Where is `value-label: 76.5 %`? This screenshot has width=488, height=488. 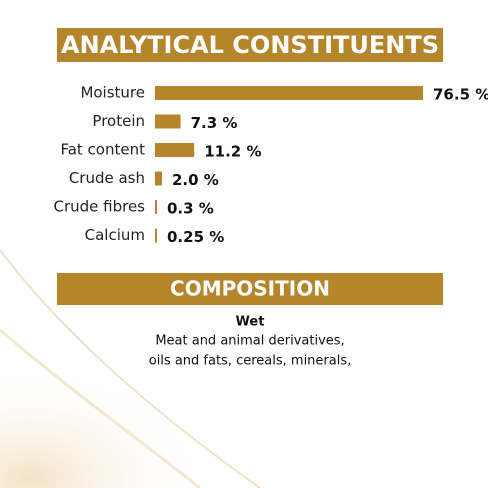 value-label: 76.5 % is located at coordinates (460, 95).